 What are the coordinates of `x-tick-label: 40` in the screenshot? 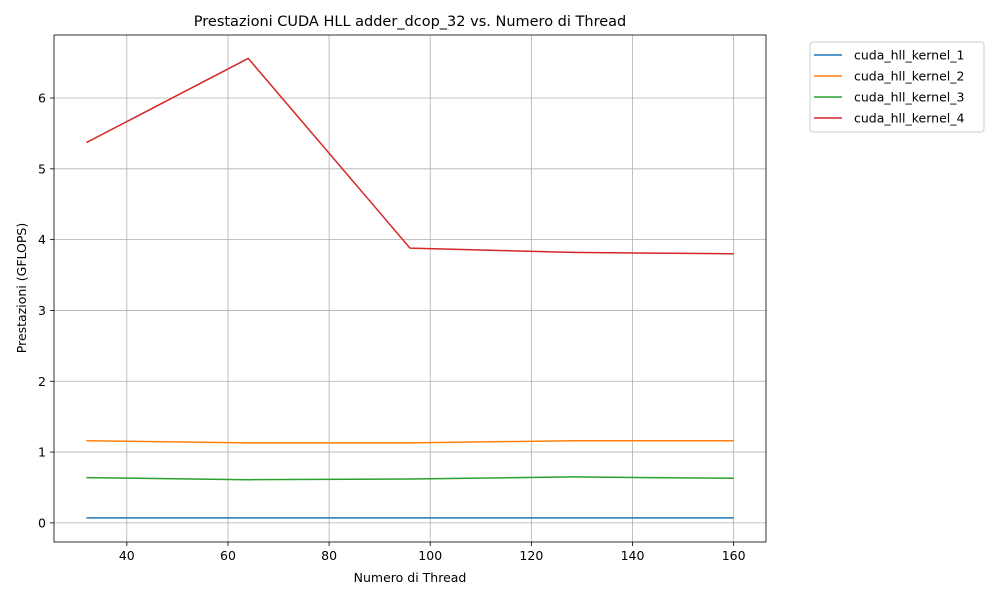 It's located at (127, 555).